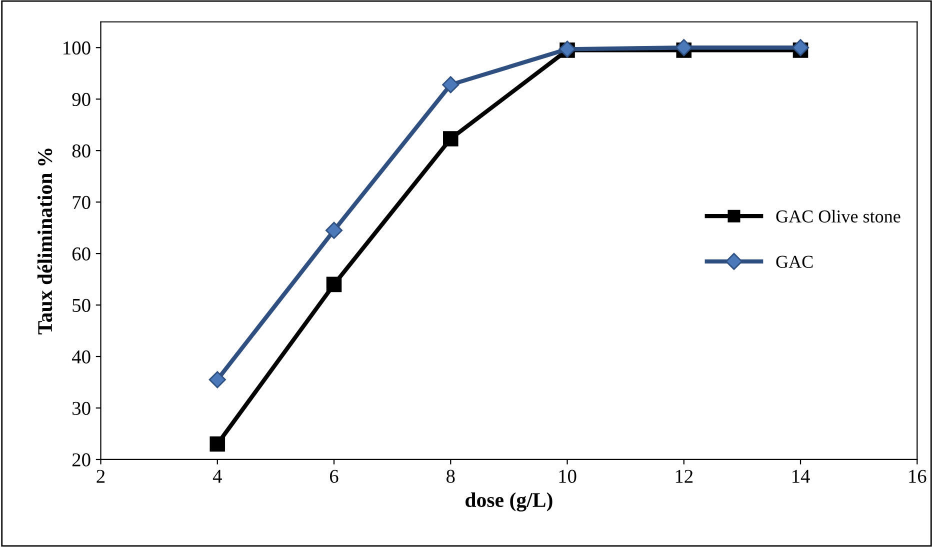 The image size is (933, 547). What do you see at coordinates (801, 476) in the screenshot?
I see `x-tick-label: 14` at bounding box center [801, 476].